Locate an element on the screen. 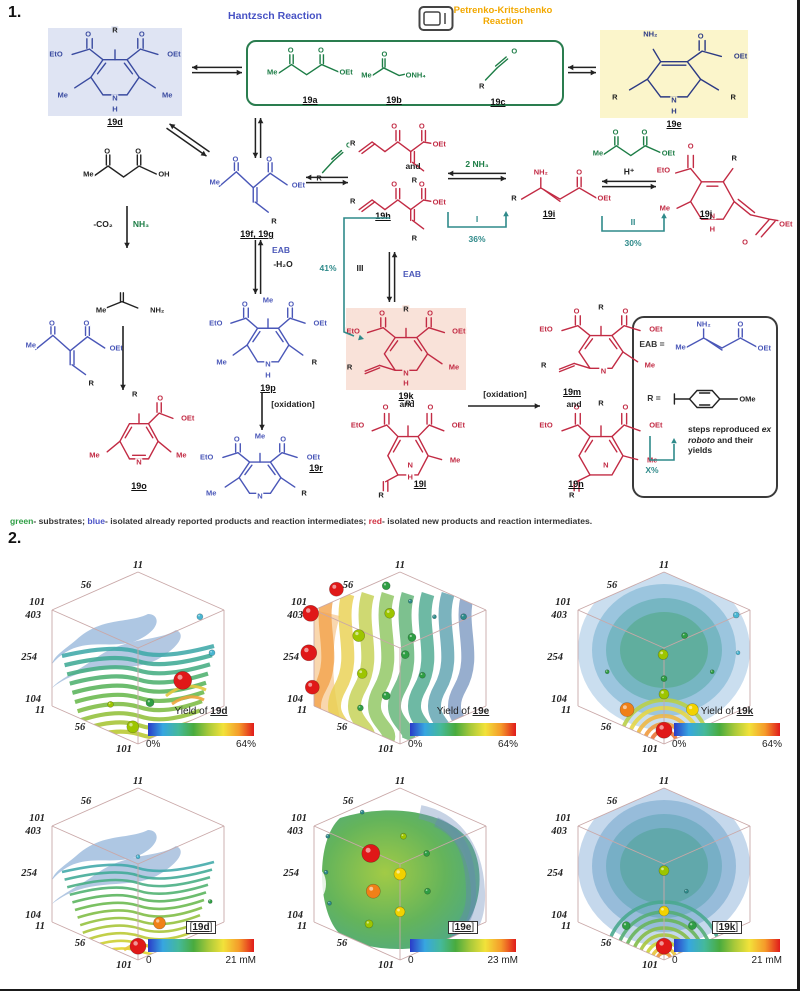 The height and width of the screenshot is (991, 800). plot-yield-19k: 11 56 101 403 254 104 11 56 101 [19k] 0 21 mM is located at coordinates (663, 878).